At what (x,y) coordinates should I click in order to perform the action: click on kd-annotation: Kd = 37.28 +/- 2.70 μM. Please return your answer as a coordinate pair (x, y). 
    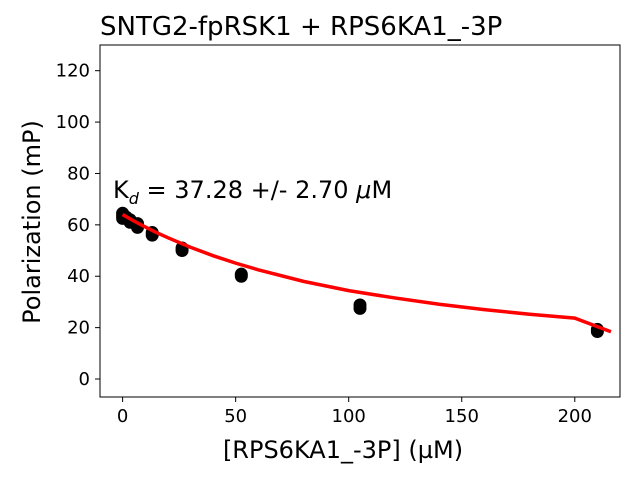
    Looking at the image, I should click on (252, 192).